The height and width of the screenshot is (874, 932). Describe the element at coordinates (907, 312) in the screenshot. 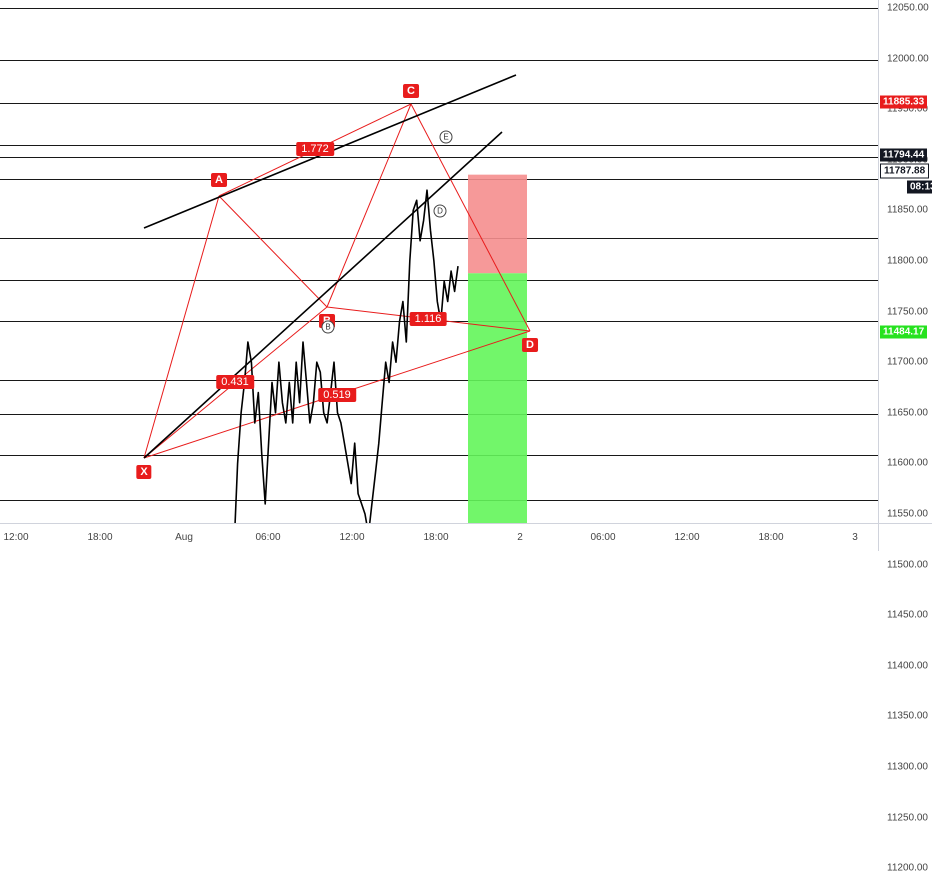

I see `price-tick-label: 11750.00` at that location.